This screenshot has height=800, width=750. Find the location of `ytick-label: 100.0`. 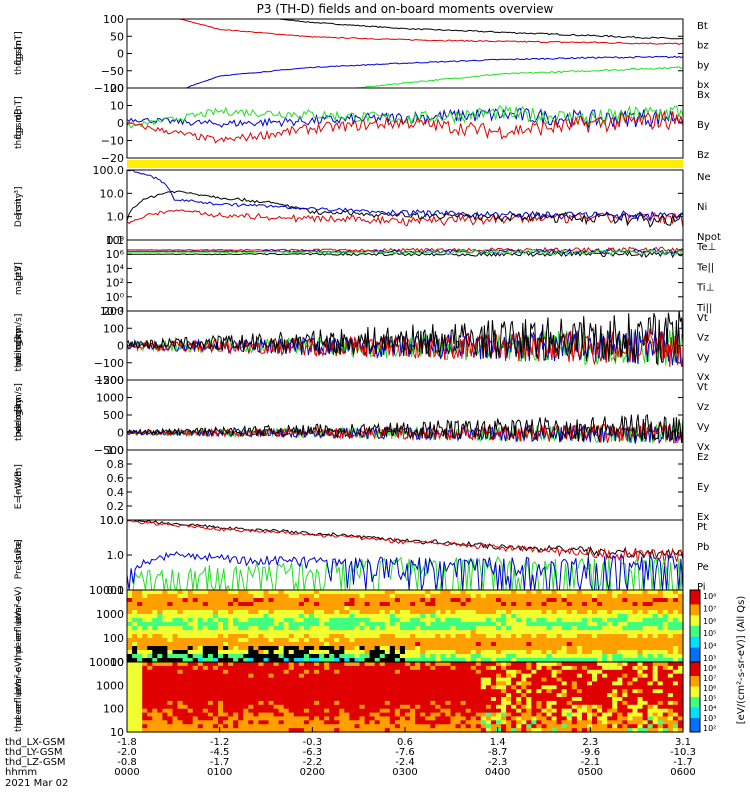

ytick-label: 100.0 is located at coordinates (109, 170).